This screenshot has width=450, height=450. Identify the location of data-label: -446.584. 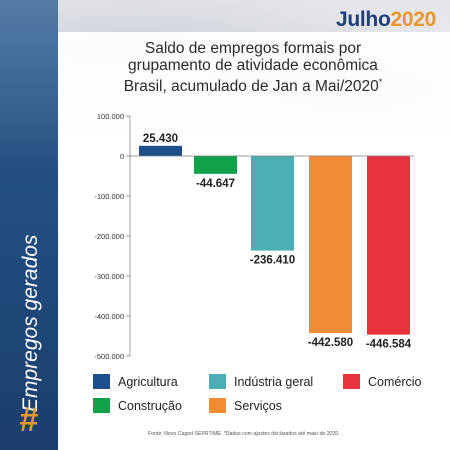
(389, 345).